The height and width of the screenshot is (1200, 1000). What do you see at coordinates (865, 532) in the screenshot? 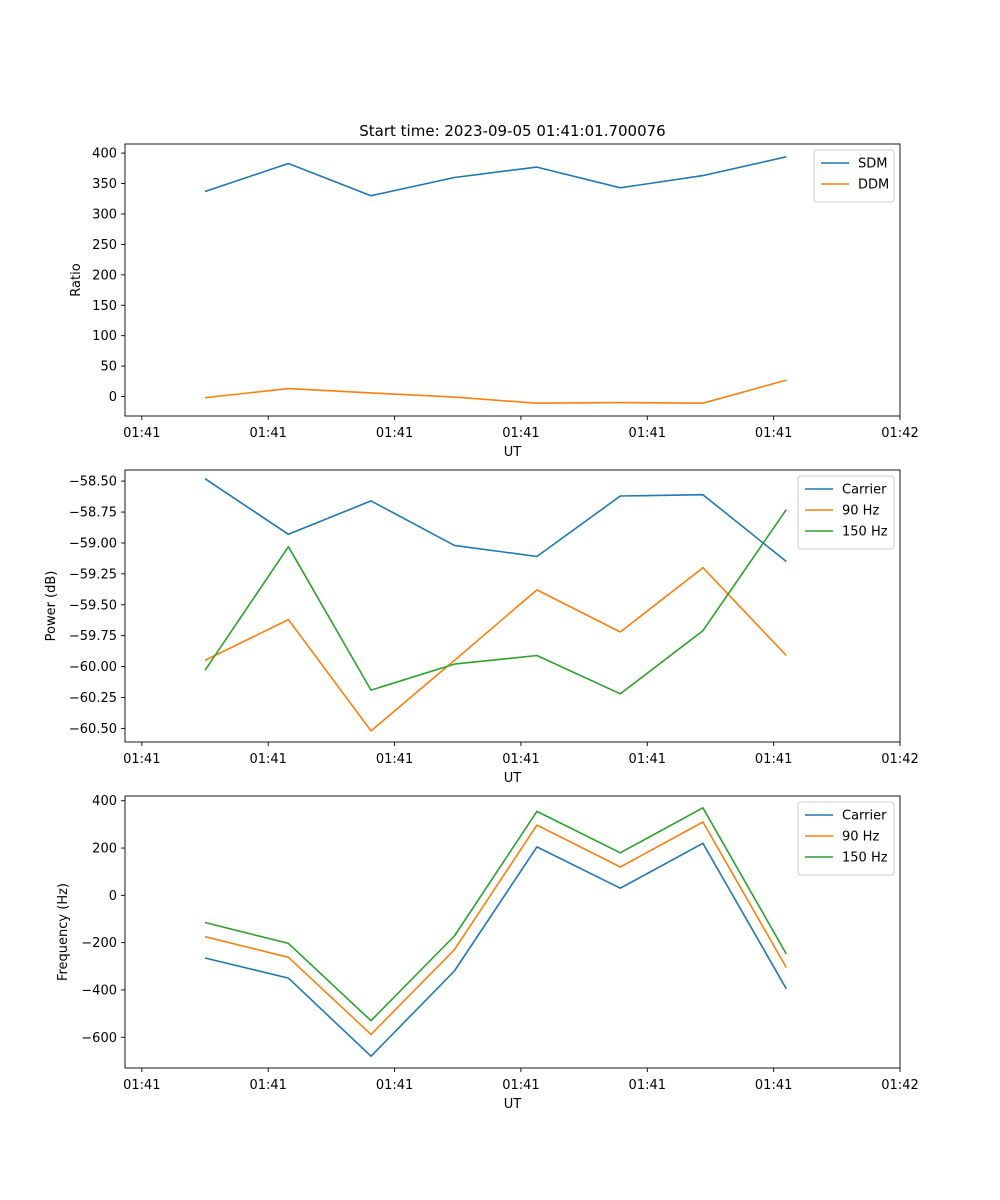
I see `power-legend-label-150-hz: 150 Hz` at bounding box center [865, 532].